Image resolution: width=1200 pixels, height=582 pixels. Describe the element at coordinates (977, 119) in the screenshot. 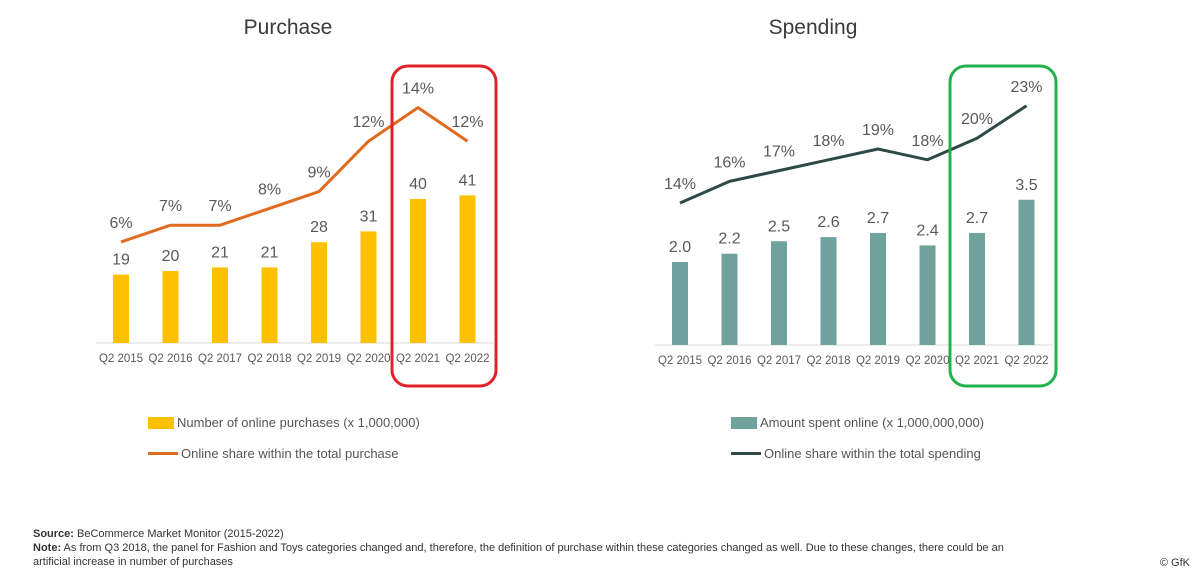

I see `spending-share-label: 20%` at that location.